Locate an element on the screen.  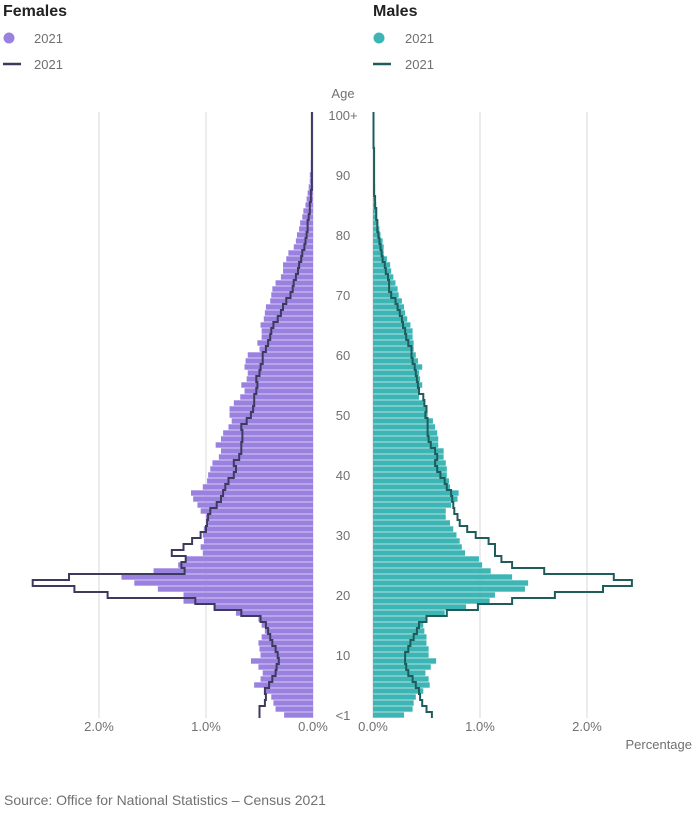
females-bar-legend-label: 2021 is located at coordinates (48, 38).